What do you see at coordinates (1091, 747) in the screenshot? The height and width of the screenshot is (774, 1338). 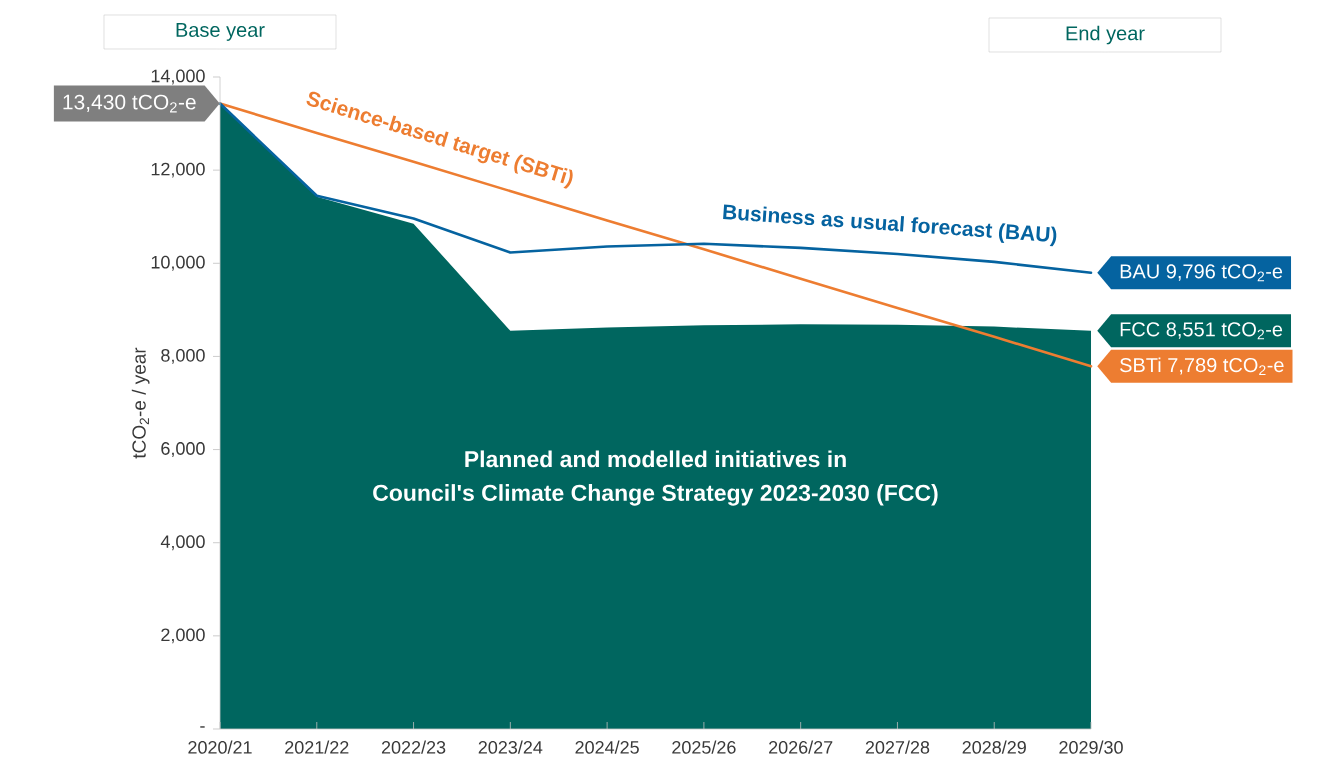 I see `x-tick-label: 2029/30` at bounding box center [1091, 747].